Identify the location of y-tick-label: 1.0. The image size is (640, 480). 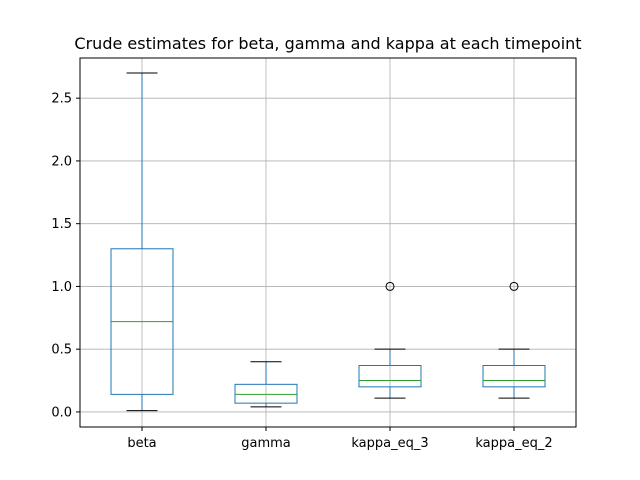
(61, 287).